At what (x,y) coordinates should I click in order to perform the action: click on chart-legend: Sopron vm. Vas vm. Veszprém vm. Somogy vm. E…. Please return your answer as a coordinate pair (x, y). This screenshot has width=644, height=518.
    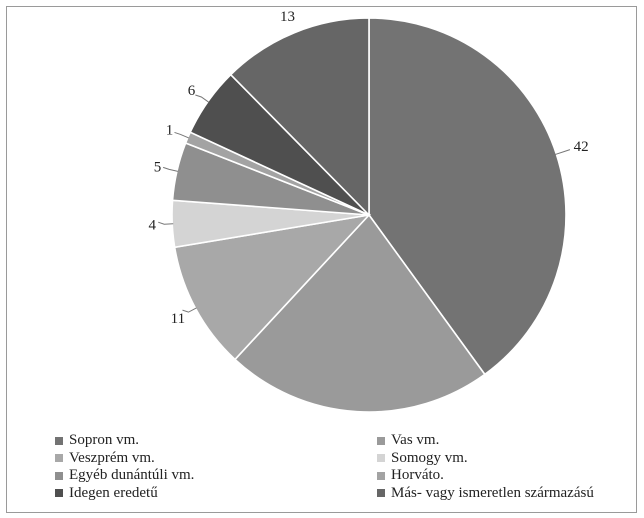
    Looking at the image, I should click on (349, 467).